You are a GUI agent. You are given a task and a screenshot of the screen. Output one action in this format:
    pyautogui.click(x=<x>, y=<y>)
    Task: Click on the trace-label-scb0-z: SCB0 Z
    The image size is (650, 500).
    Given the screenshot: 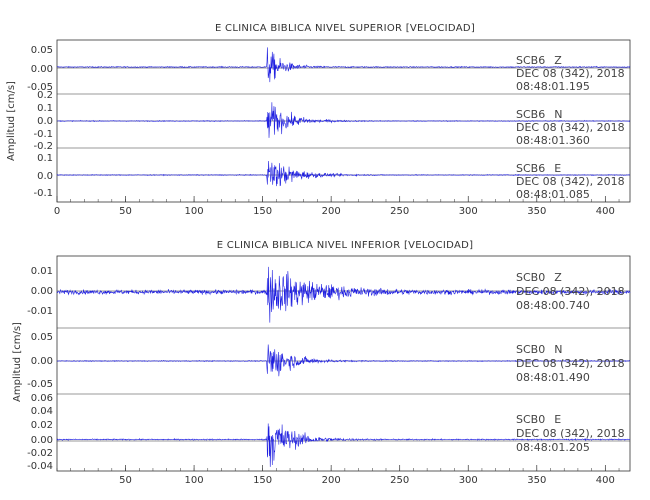 What is the action you would take?
    pyautogui.click(x=539, y=277)
    